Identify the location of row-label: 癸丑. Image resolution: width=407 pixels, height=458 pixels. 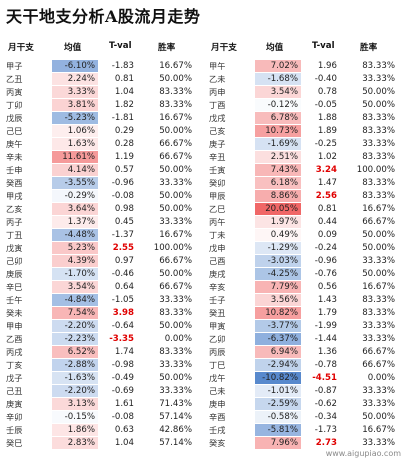
(217, 313).